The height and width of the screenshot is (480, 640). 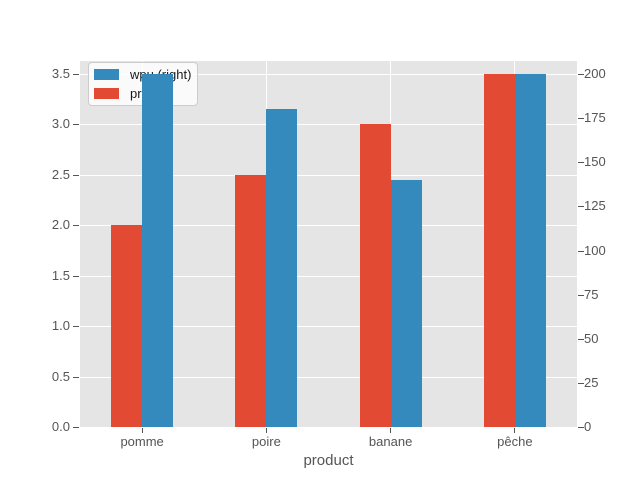 I want to click on left-tick-label: 3.0, so click(x=60, y=124).